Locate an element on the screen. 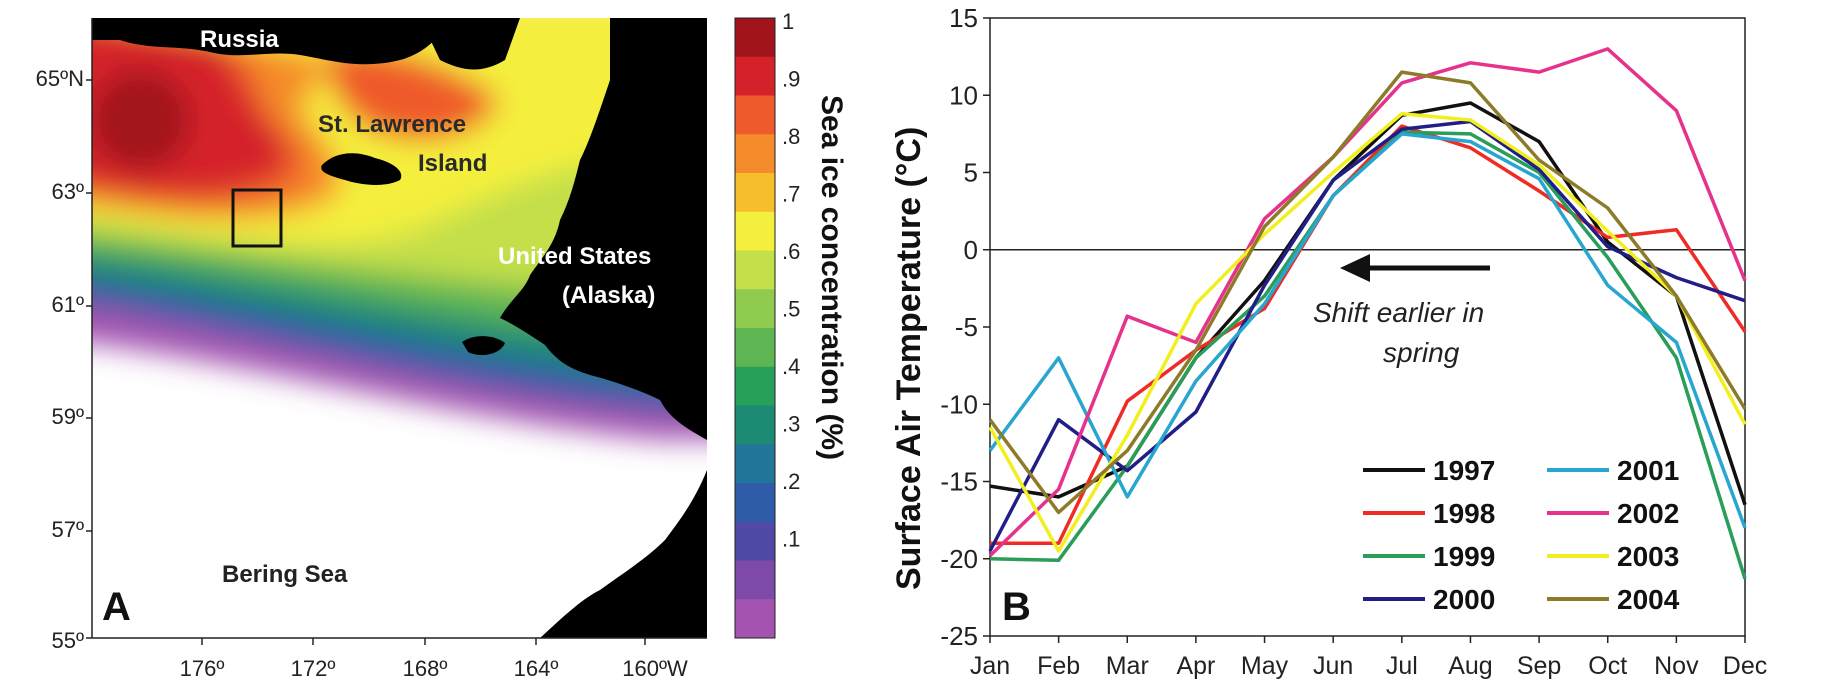 This screenshot has height=690, width=1826. lat-tick-59: 59º is located at coordinates (67, 416).